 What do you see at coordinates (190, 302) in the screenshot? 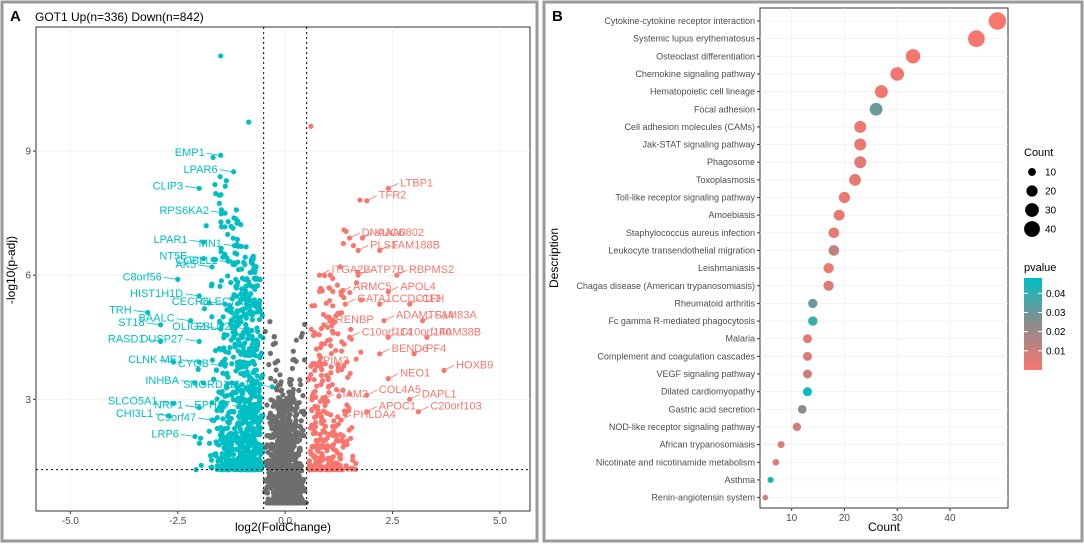
I see `volcano-gene-label: CECR6` at bounding box center [190, 302].